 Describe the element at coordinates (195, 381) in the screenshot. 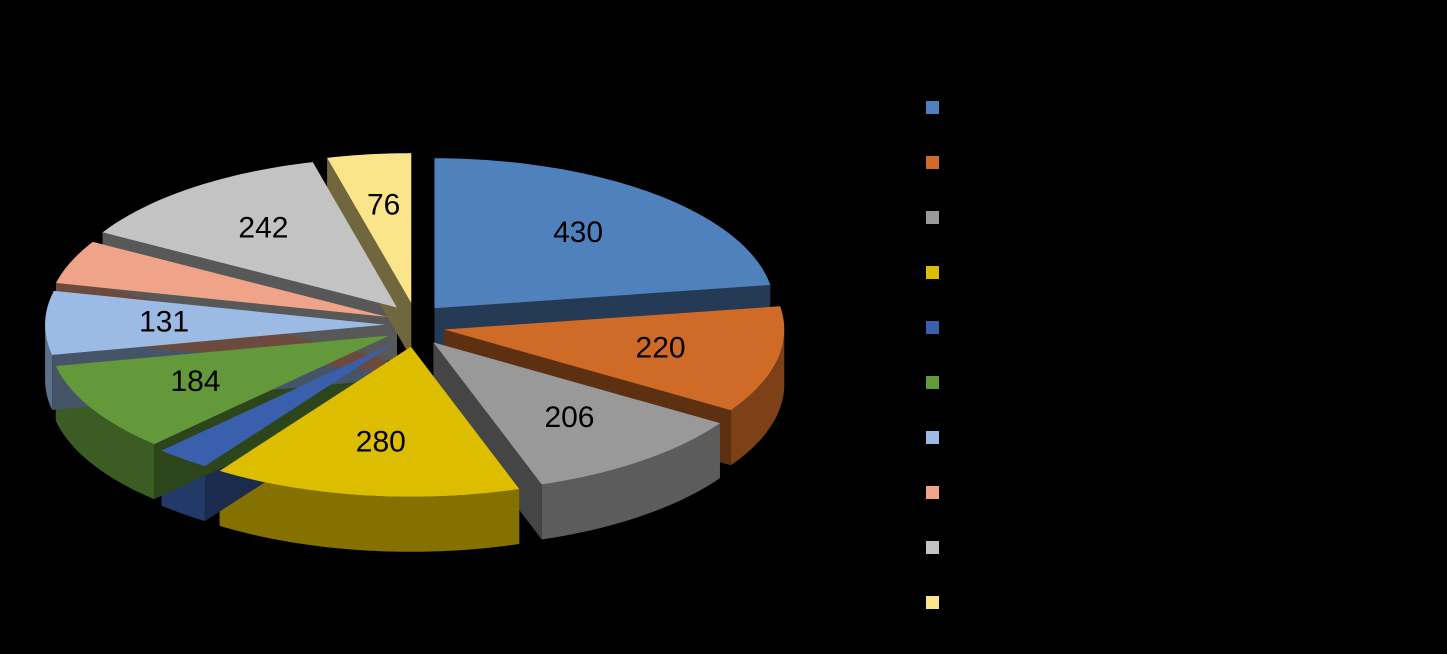

I see `data-label: 184` at that location.